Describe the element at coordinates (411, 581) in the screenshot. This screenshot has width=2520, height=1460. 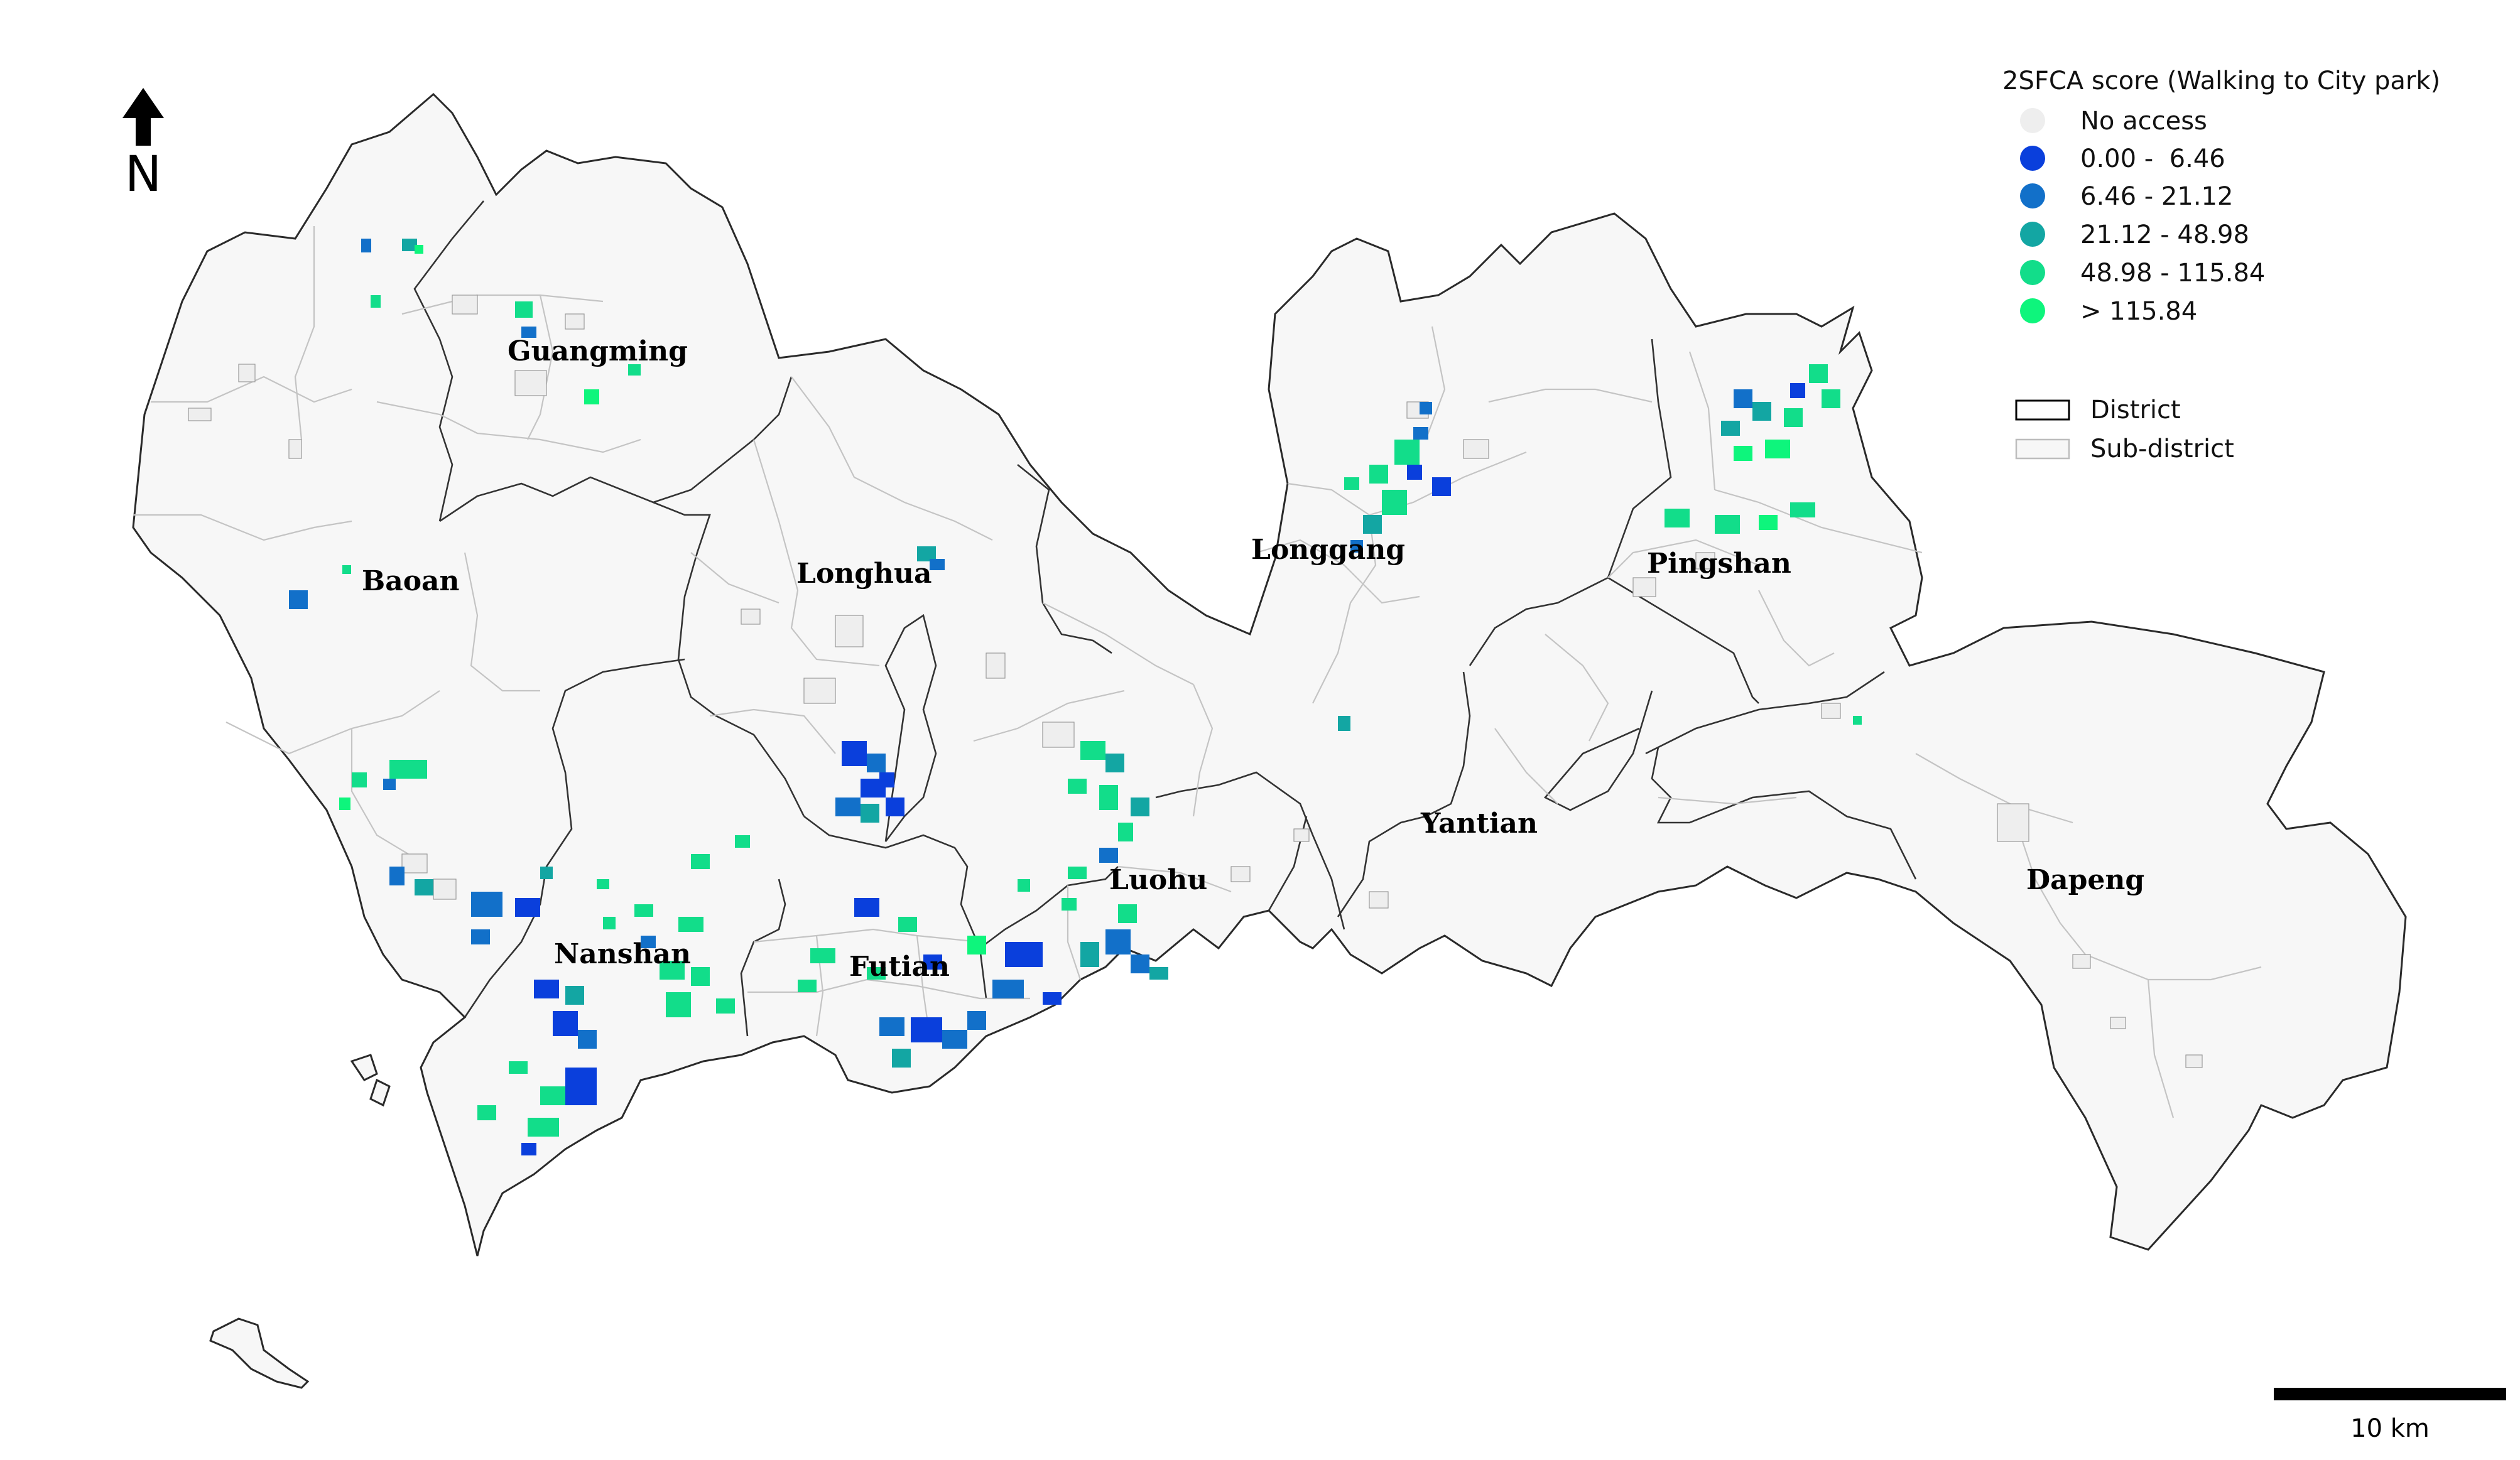
I see `district-label-baoan: Baoan` at that location.